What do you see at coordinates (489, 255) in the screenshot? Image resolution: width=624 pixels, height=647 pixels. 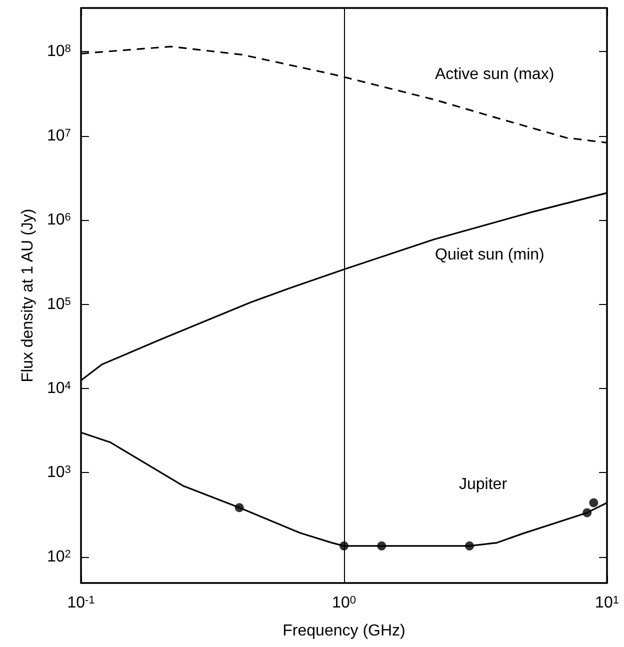 I see `series-label: Quiet sun (min)` at bounding box center [489, 255].